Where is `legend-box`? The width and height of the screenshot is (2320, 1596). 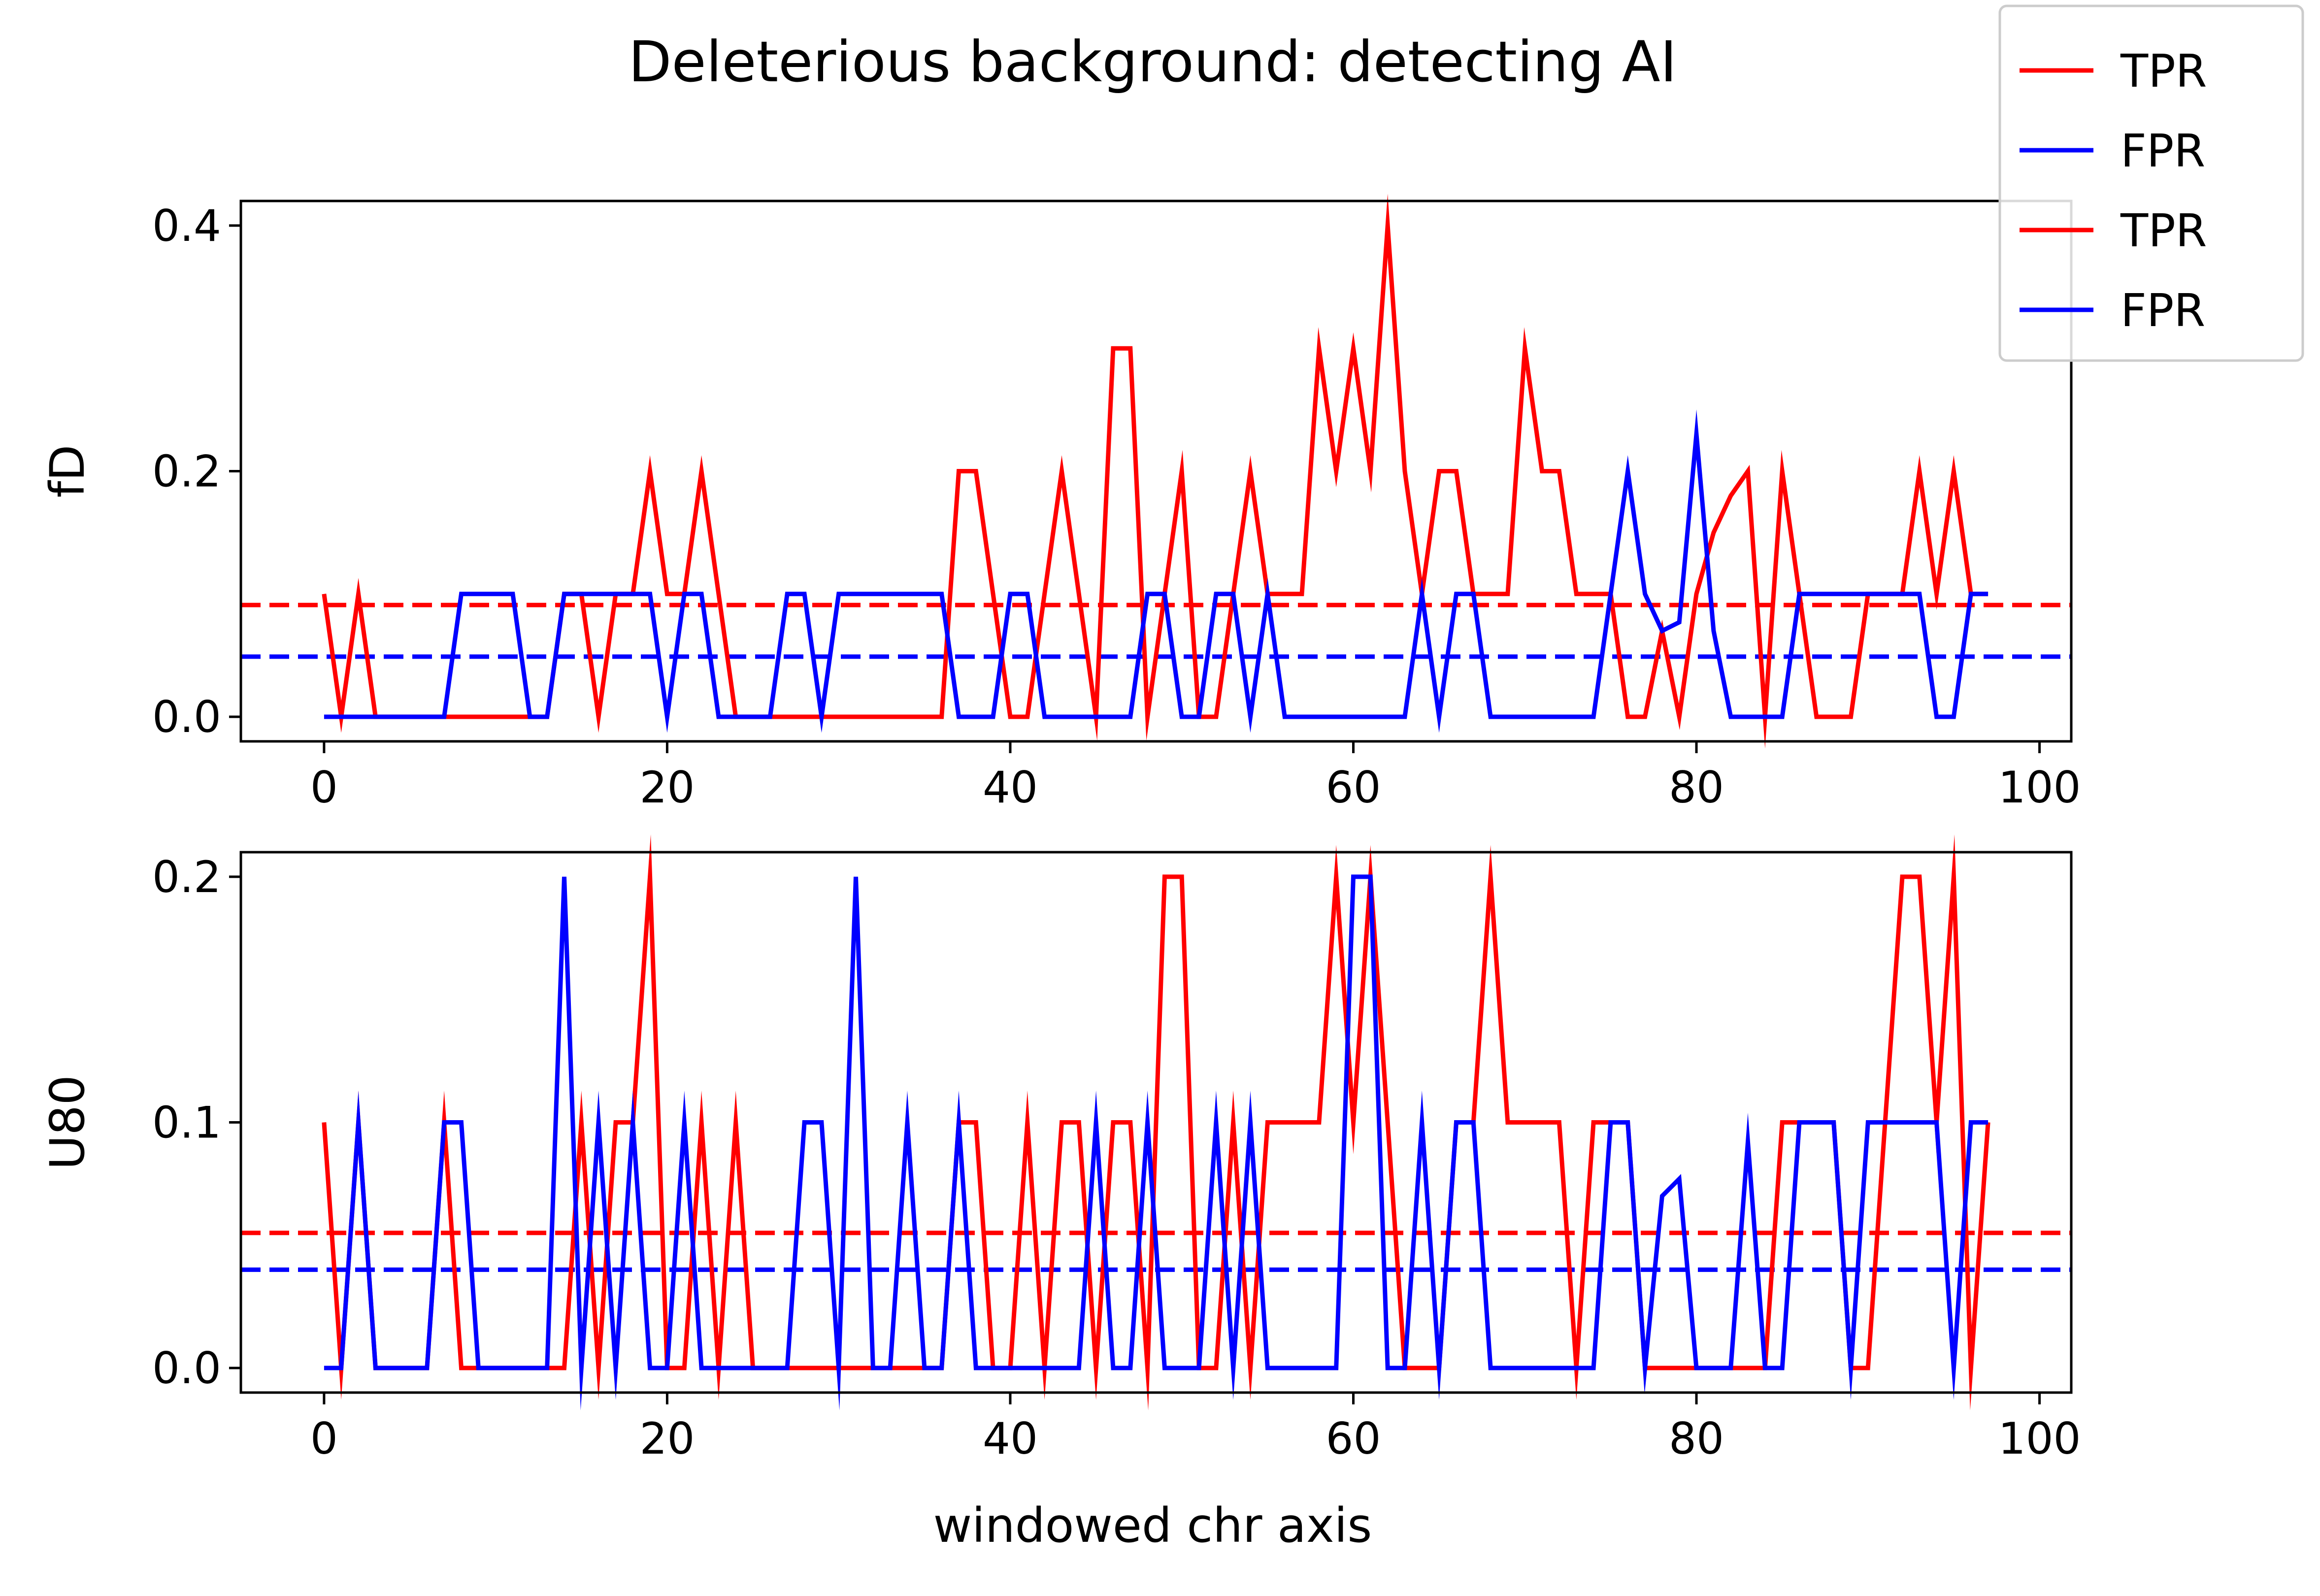
legend-box is located at coordinates (2151, 183).